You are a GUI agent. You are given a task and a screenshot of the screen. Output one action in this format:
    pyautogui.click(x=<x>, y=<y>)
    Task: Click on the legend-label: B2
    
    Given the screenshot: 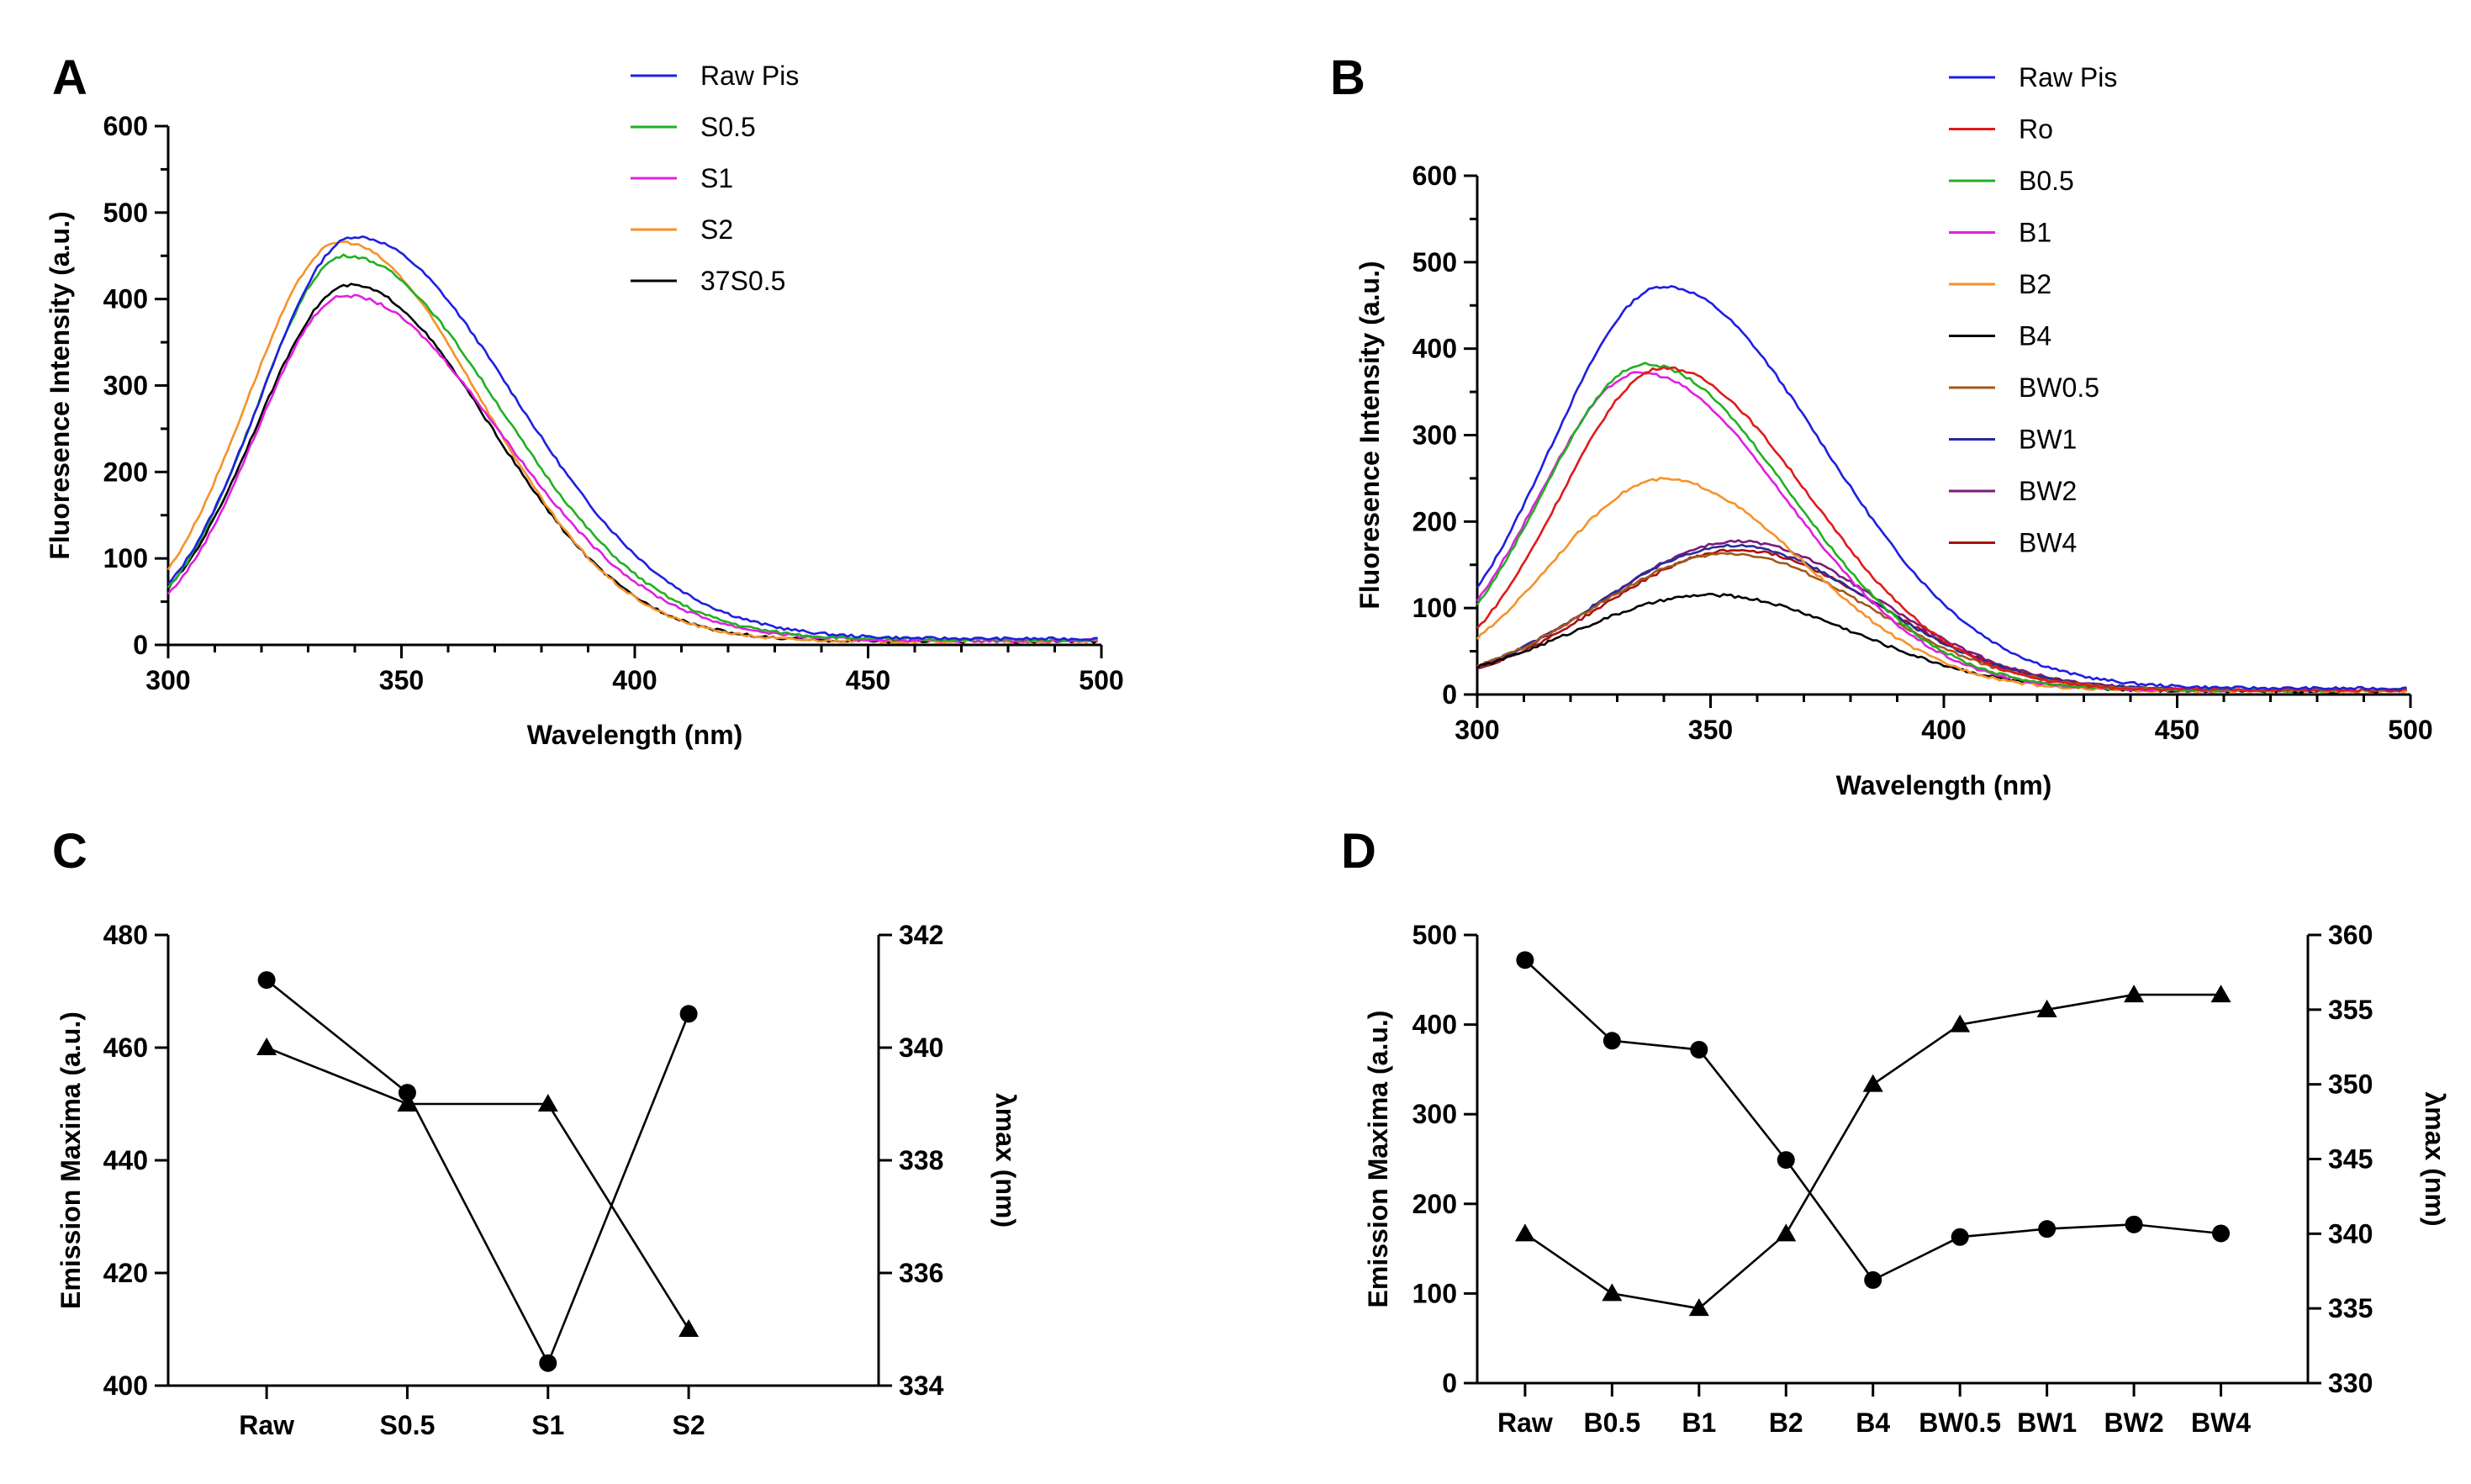 What is the action you would take?
    pyautogui.click(x=2035, y=284)
    